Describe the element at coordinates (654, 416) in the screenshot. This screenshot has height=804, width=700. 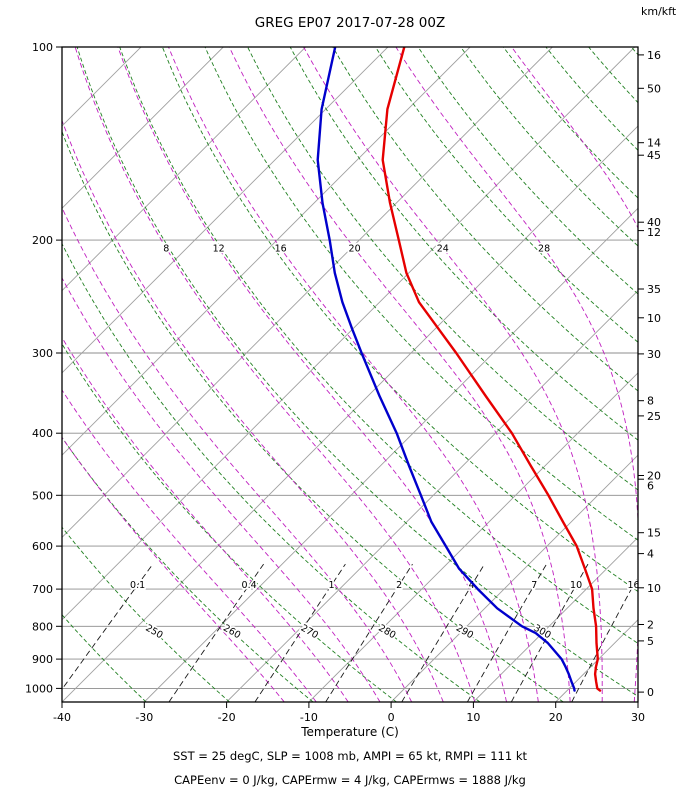
I see `height-tick-label: 25` at that location.